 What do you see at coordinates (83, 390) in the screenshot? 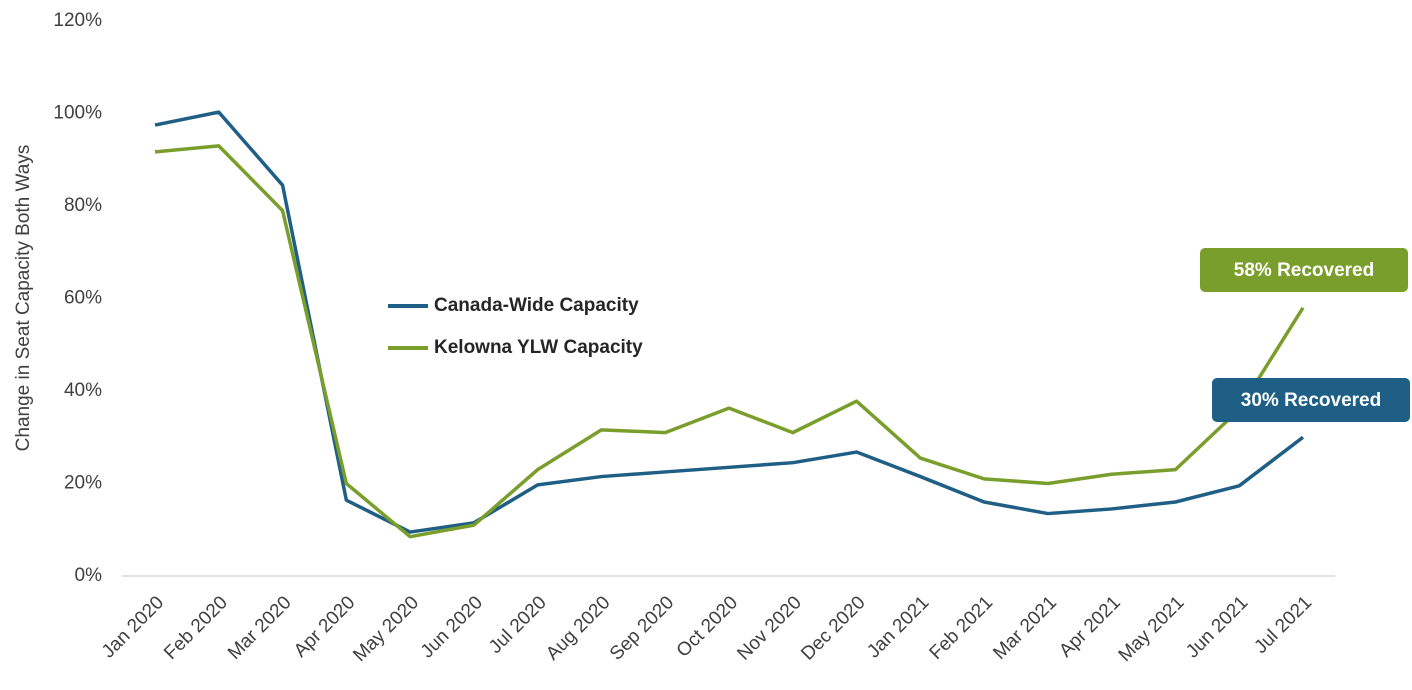
I see `y-tick-label: 40%` at bounding box center [83, 390].